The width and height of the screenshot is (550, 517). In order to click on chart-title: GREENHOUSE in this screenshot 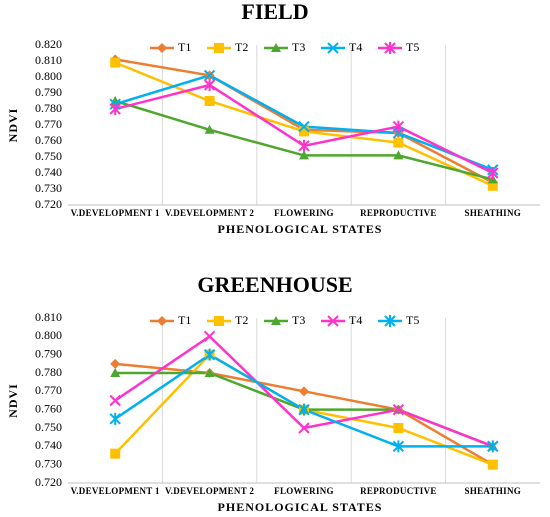, I will do `click(274, 284)`.